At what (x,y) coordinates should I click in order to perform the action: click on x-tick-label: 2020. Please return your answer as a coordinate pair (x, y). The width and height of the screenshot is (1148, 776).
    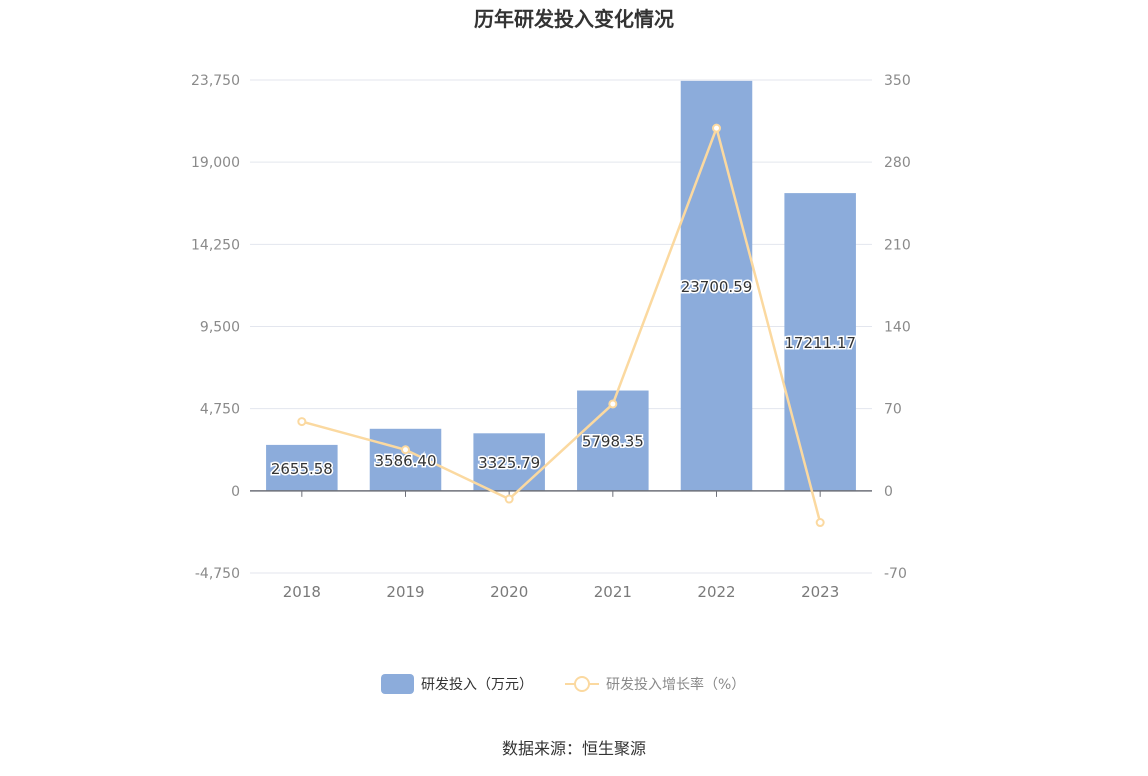
    Looking at the image, I should click on (509, 592).